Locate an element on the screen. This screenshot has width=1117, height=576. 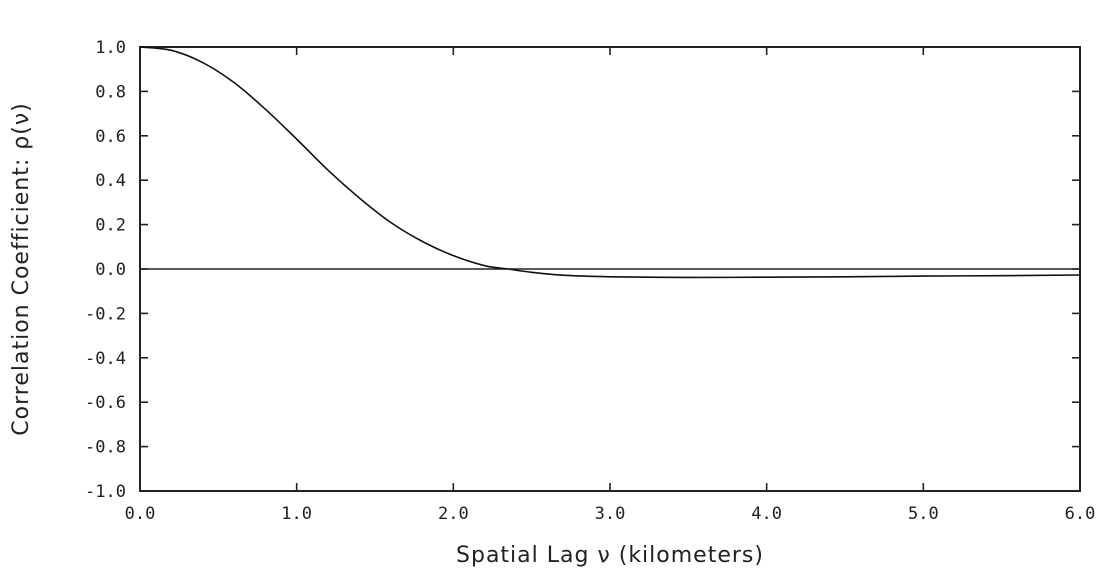
y-tick-label: -0.6 is located at coordinates (105, 403).